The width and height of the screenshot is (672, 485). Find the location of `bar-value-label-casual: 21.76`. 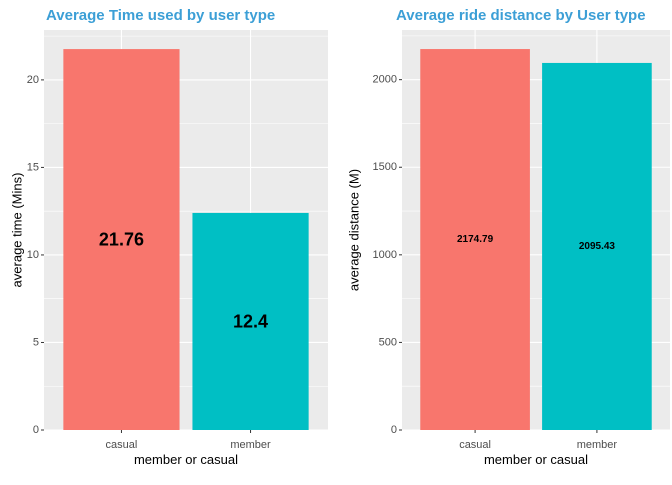

bar-value-label-casual: 21.76 is located at coordinates (121, 240).